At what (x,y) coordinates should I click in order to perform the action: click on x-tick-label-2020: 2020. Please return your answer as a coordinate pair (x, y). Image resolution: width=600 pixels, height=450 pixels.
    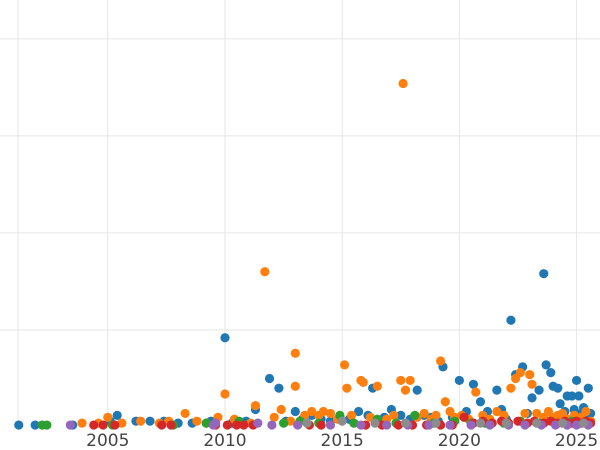
    Looking at the image, I should click on (459, 440).